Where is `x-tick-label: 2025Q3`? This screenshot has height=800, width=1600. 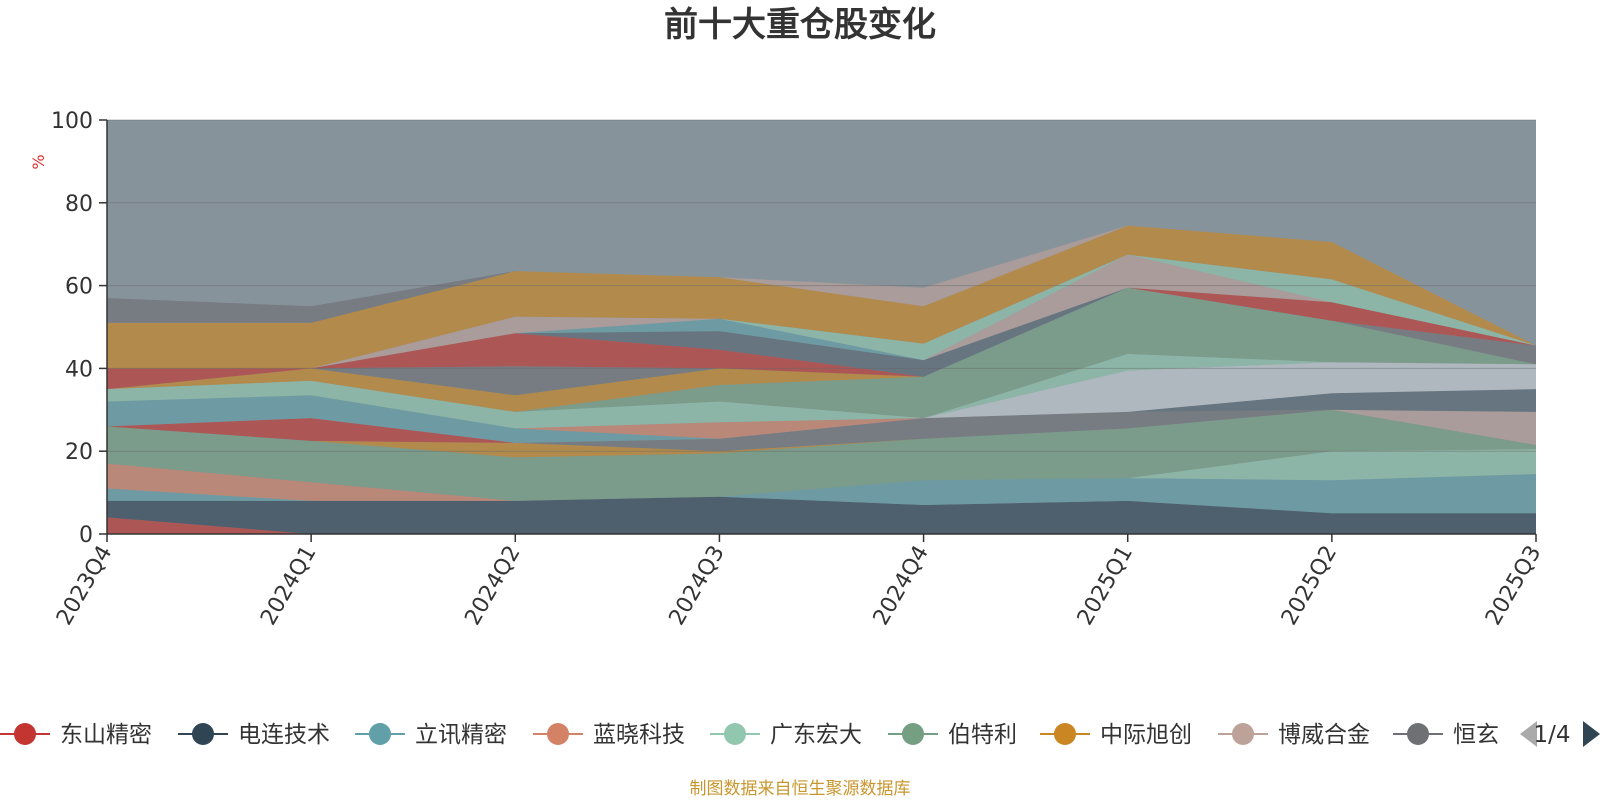
x-tick-label: 2025Q3 is located at coordinates (1513, 586).